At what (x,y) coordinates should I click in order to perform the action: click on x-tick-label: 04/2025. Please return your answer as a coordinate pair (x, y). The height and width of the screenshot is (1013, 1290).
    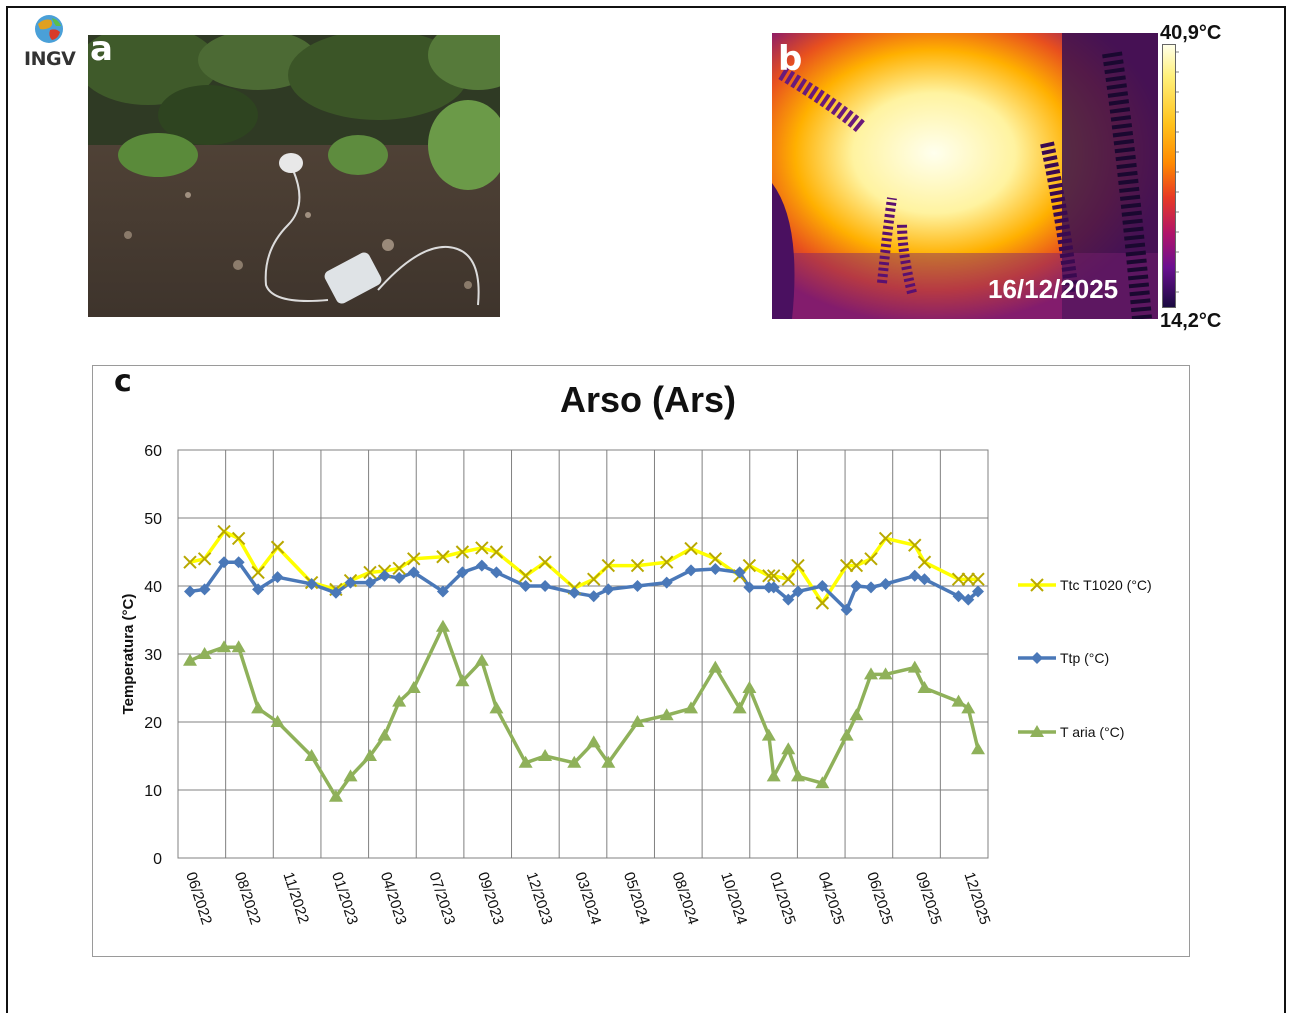
    Looking at the image, I should click on (831, 898).